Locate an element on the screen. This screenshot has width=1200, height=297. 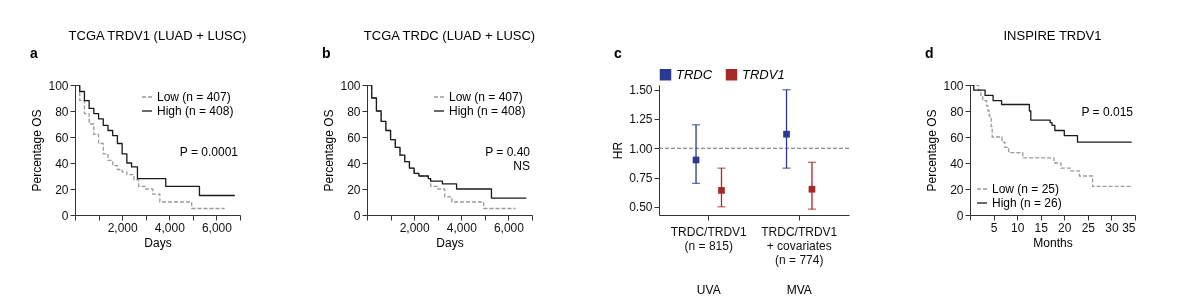
legend-label: TRDC is located at coordinates (694, 74).